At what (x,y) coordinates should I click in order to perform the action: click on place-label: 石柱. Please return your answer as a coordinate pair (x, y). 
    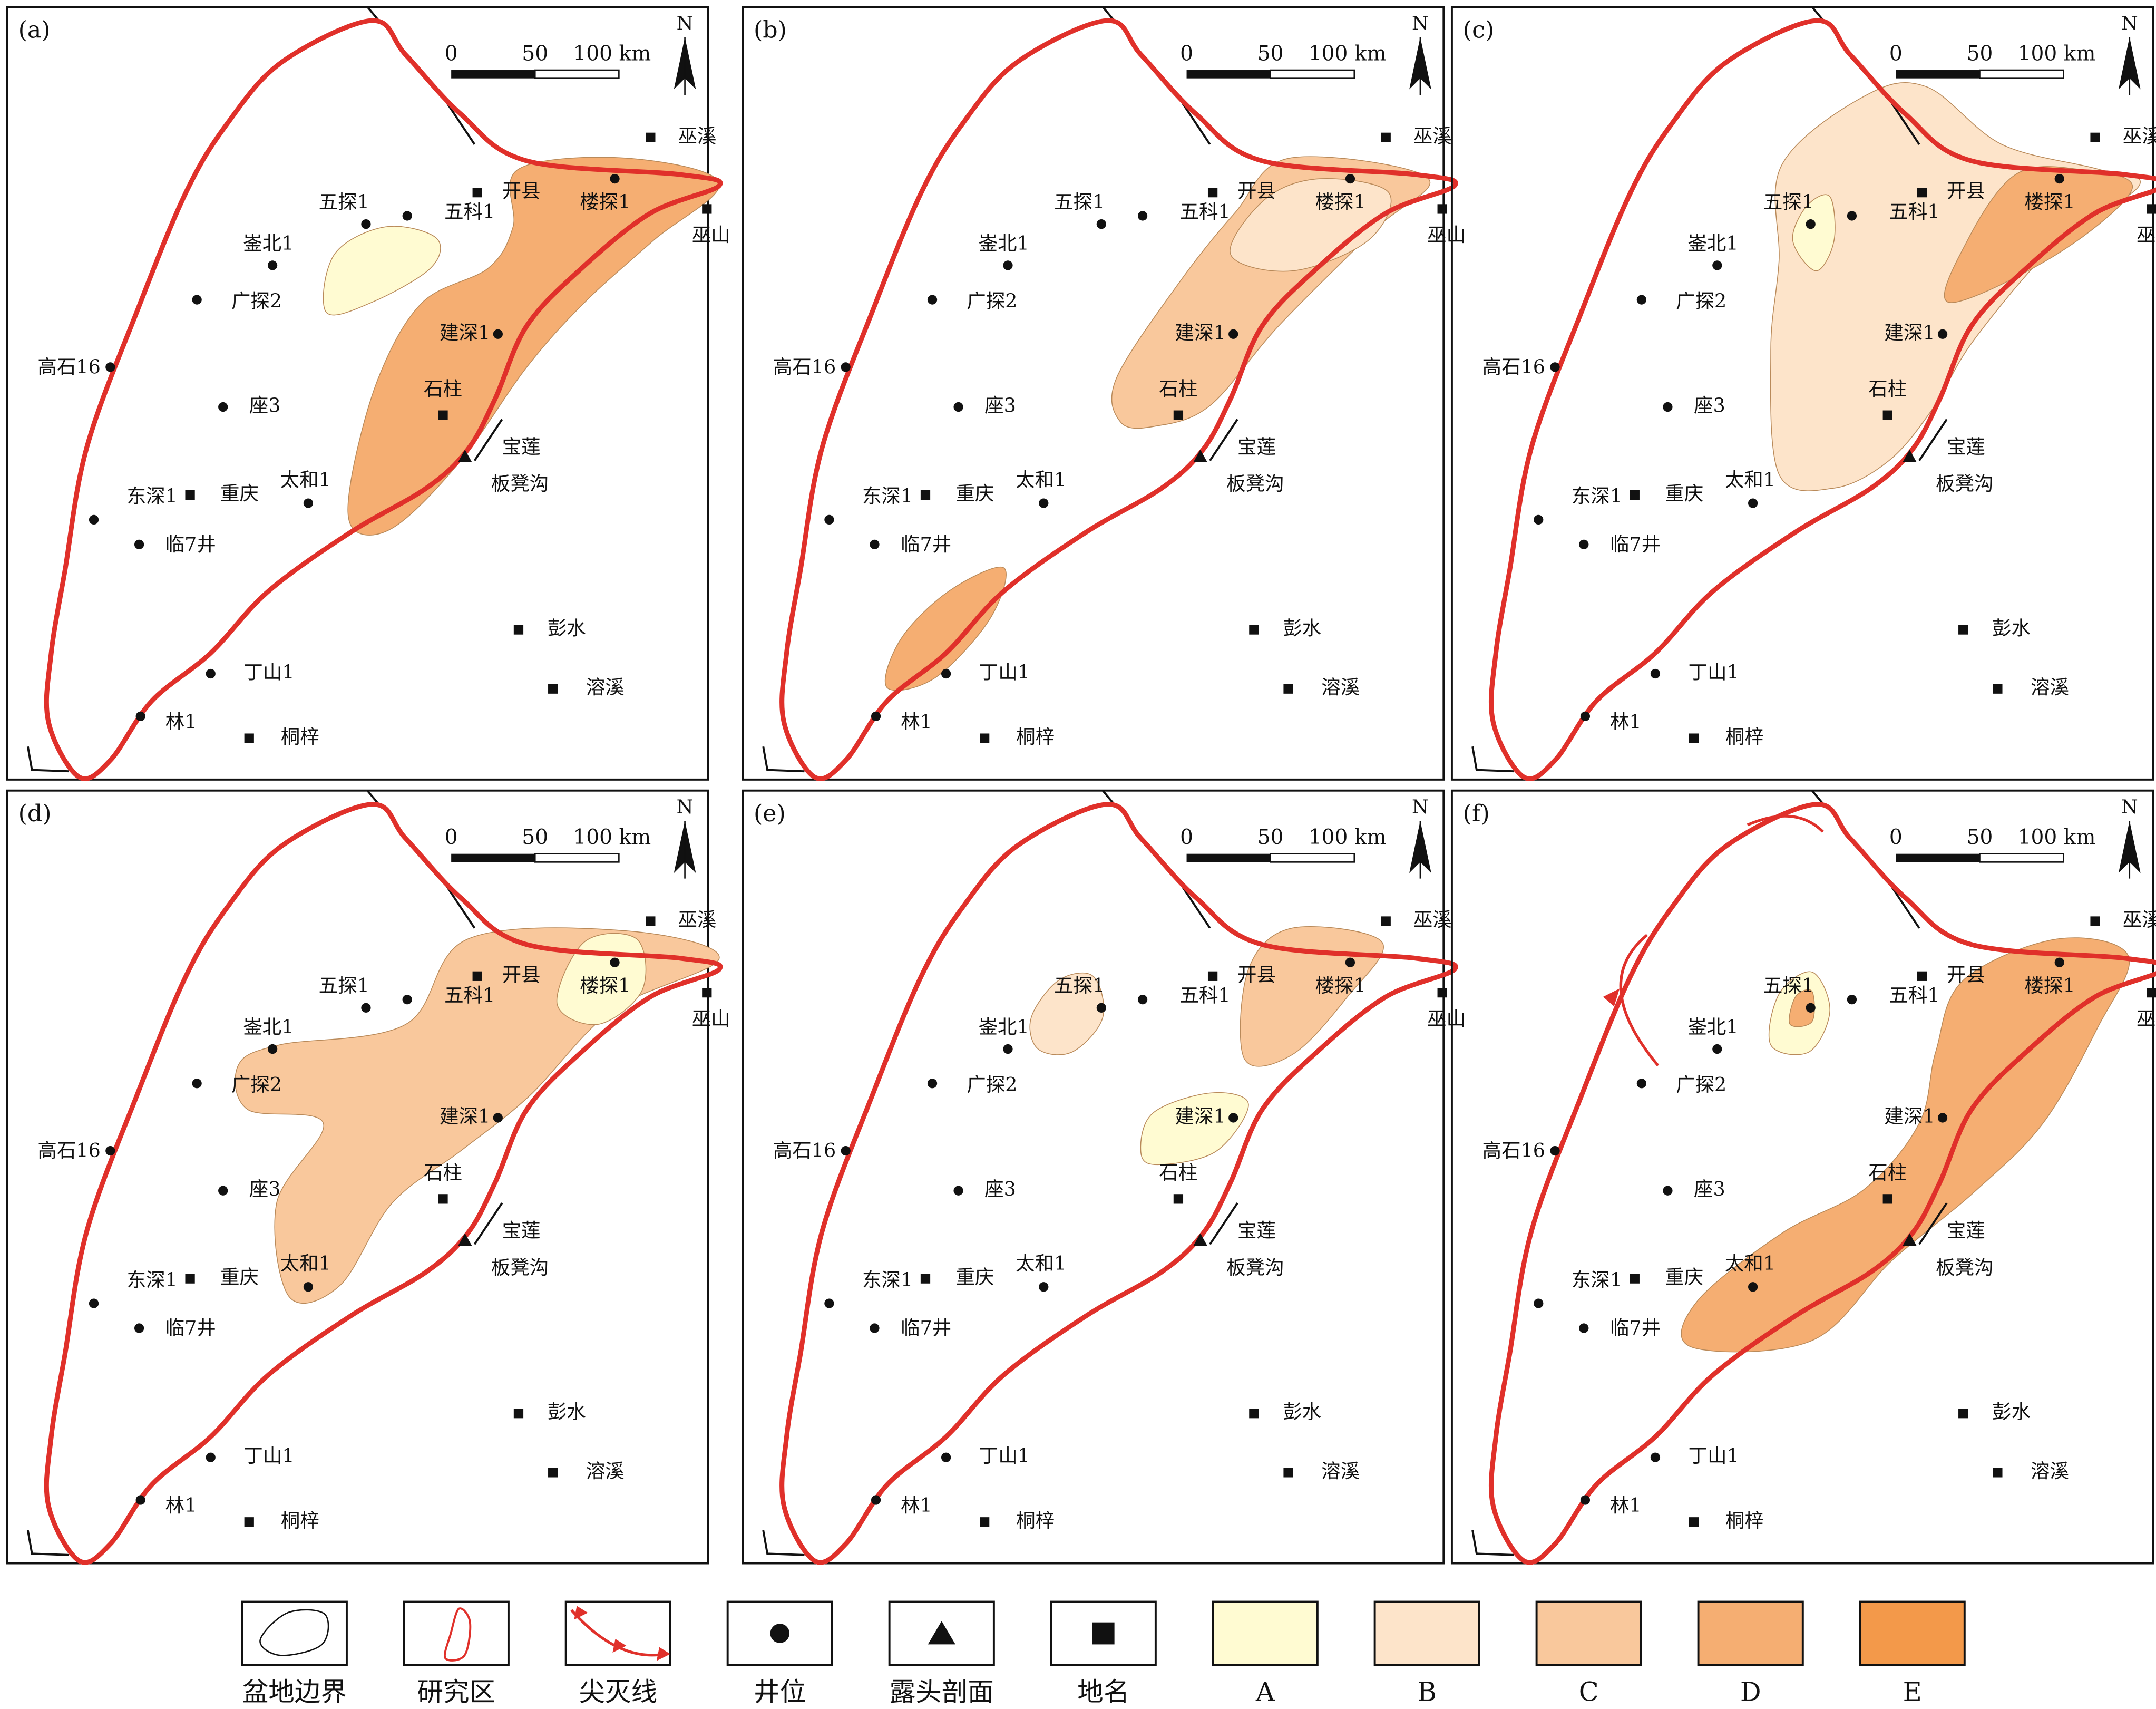
    Looking at the image, I should click on (1887, 389).